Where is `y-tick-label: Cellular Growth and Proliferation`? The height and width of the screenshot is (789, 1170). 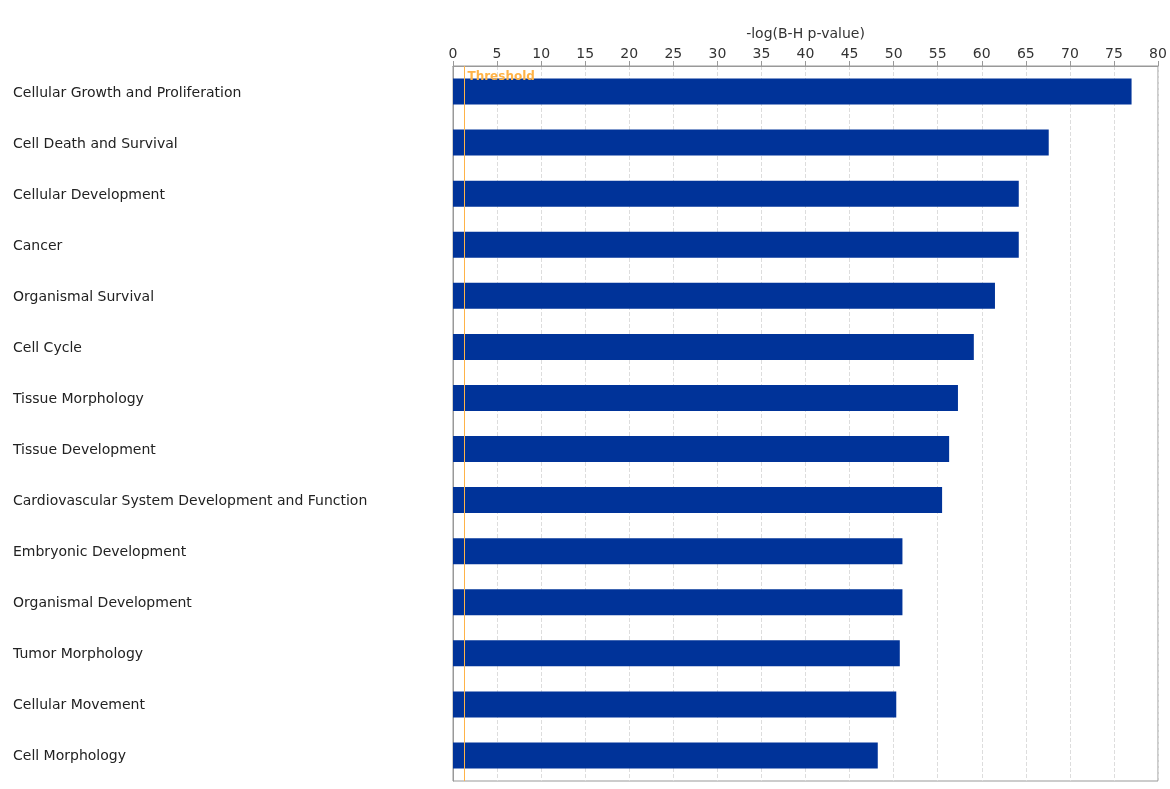
y-tick-label: Cellular Growth and Proliferation is located at coordinates (127, 91).